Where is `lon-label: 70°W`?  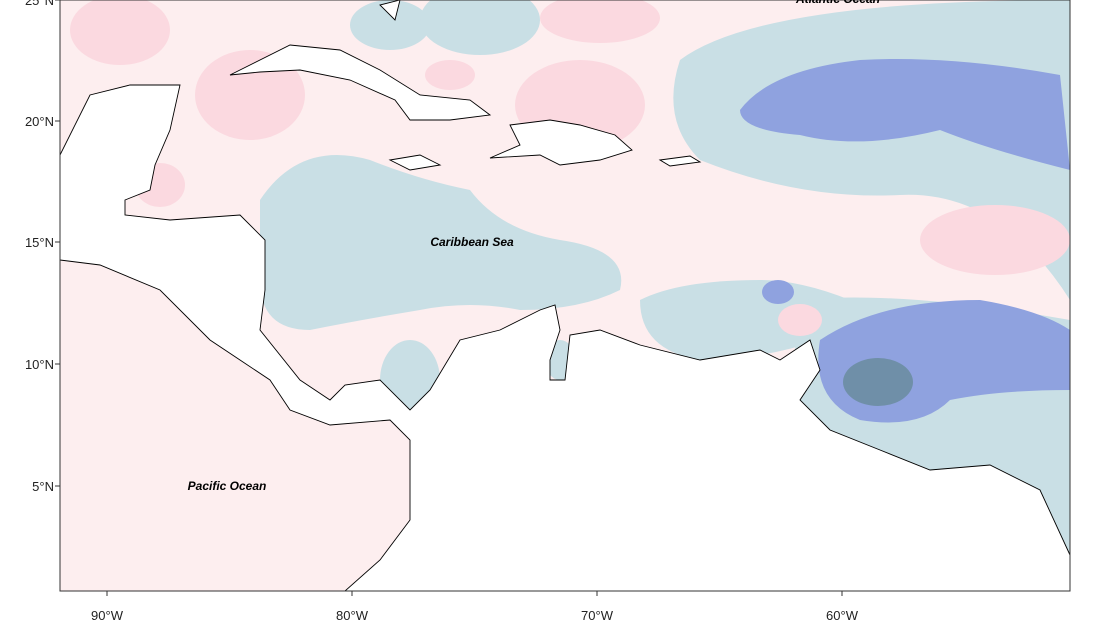 lon-label: 70°W is located at coordinates (597, 615).